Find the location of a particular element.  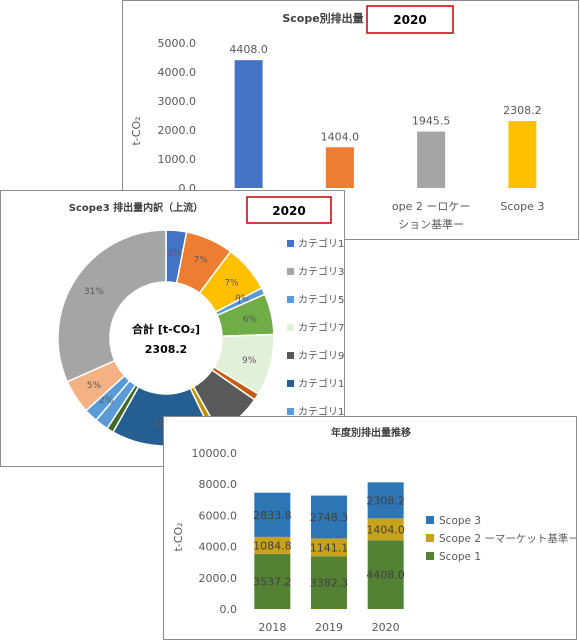

slice-label: 1% is located at coordinates (243, 302).